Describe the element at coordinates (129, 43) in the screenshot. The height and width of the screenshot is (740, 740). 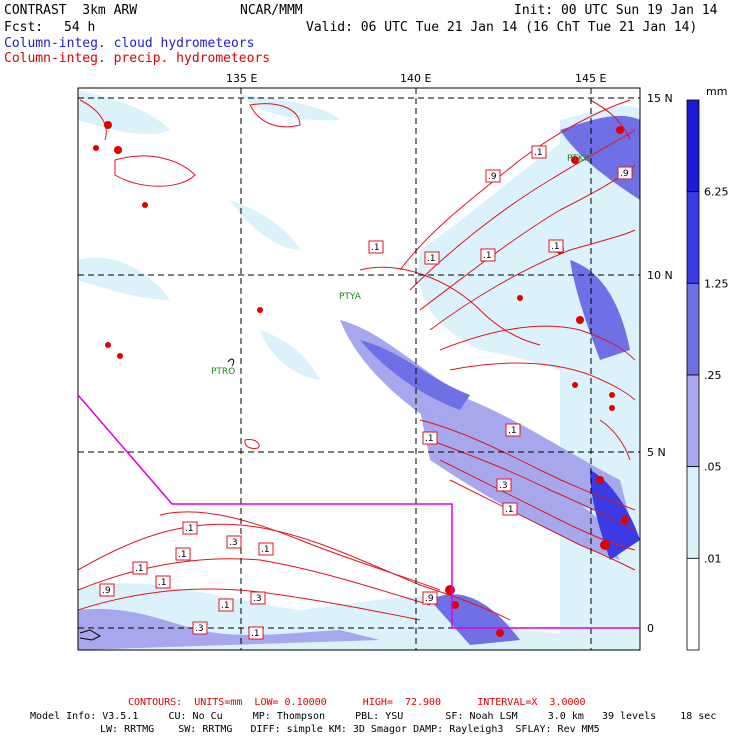
I see `field-cloud-title: Column-integ. cloud hydrometeors` at that location.